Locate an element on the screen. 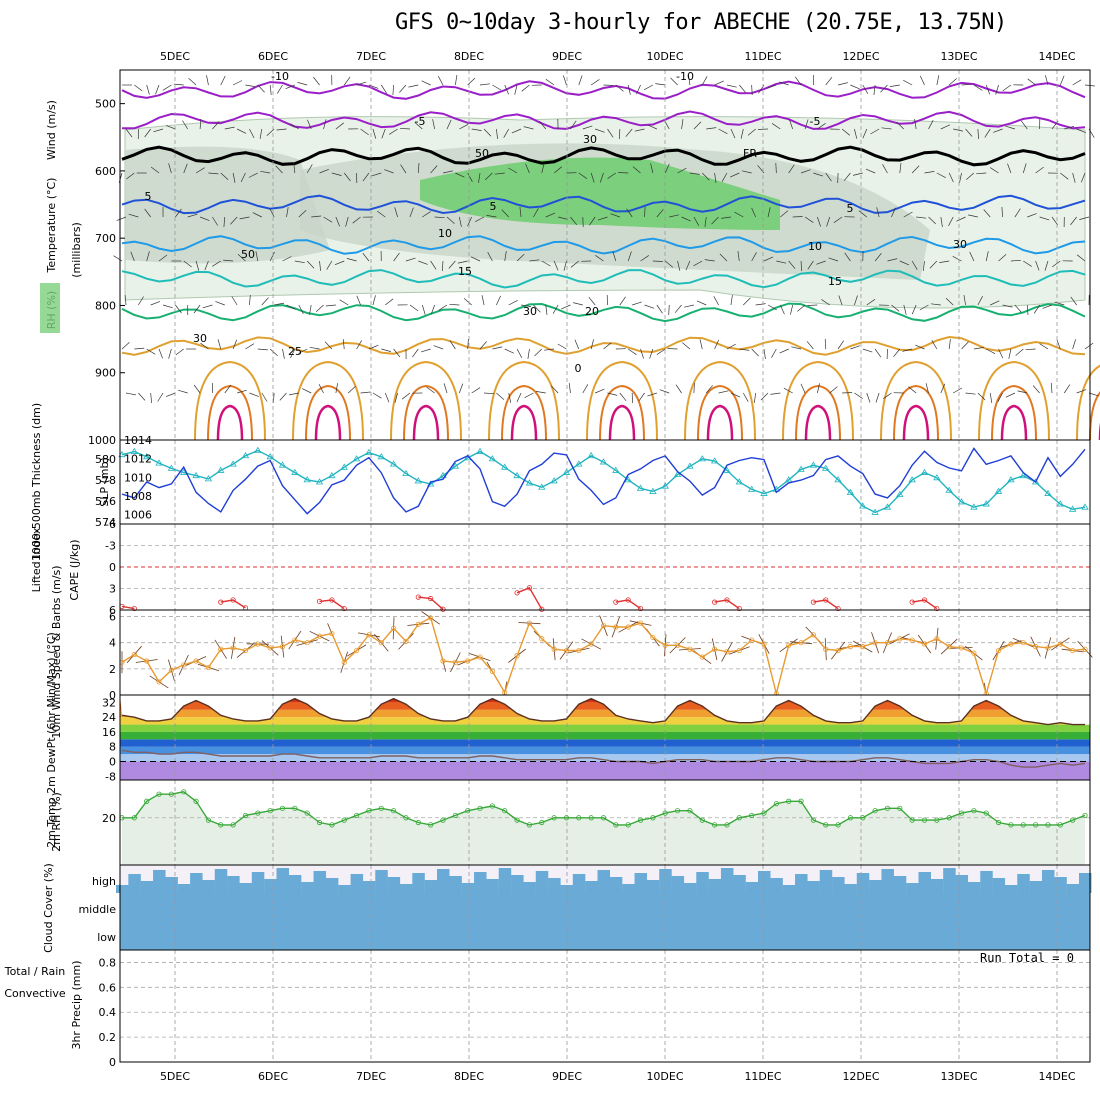 The image size is (1100, 1100). date-label-top: 10DEC is located at coordinates (664, 56).